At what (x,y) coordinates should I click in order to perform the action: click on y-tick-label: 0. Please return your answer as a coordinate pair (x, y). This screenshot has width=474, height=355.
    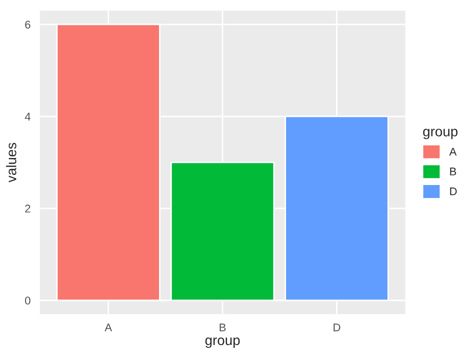
    Looking at the image, I should click on (27, 300).